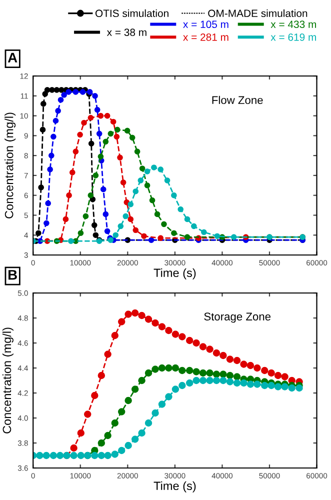  I want to click on legend-label: x = 38 m, so click(126, 32).